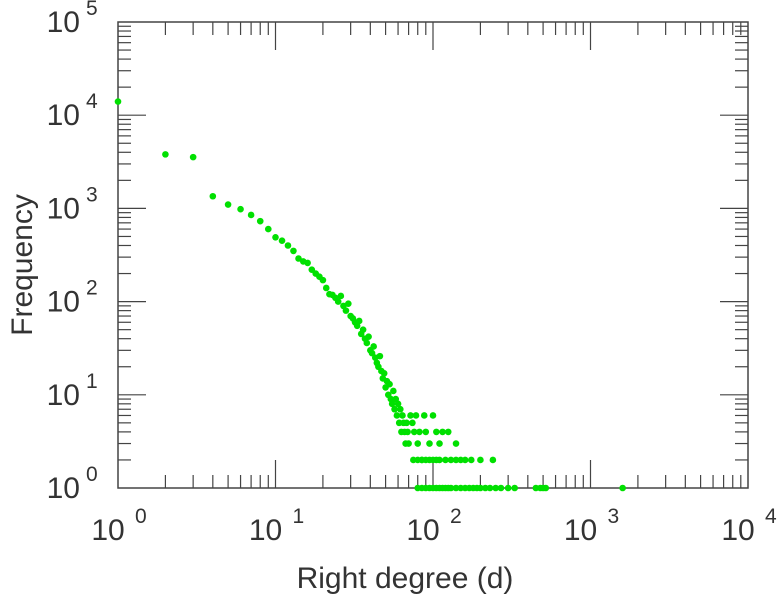  I want to click on y-tick-exponent: 4, so click(92, 101).